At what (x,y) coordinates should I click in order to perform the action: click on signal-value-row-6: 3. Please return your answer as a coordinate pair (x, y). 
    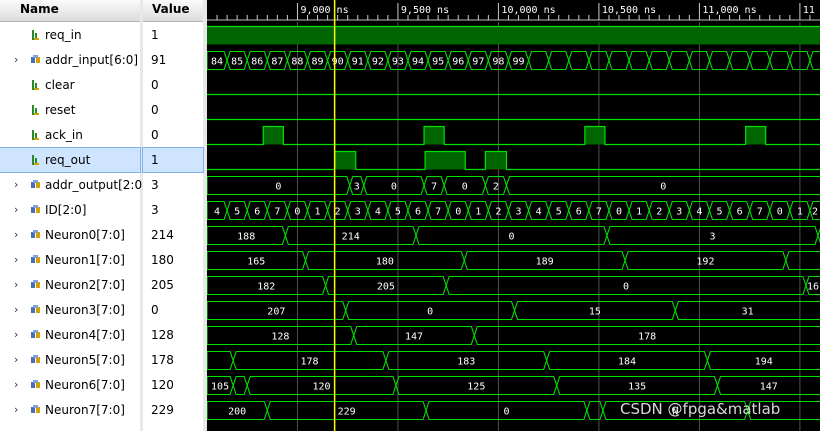
    Looking at the image, I should click on (173, 185).